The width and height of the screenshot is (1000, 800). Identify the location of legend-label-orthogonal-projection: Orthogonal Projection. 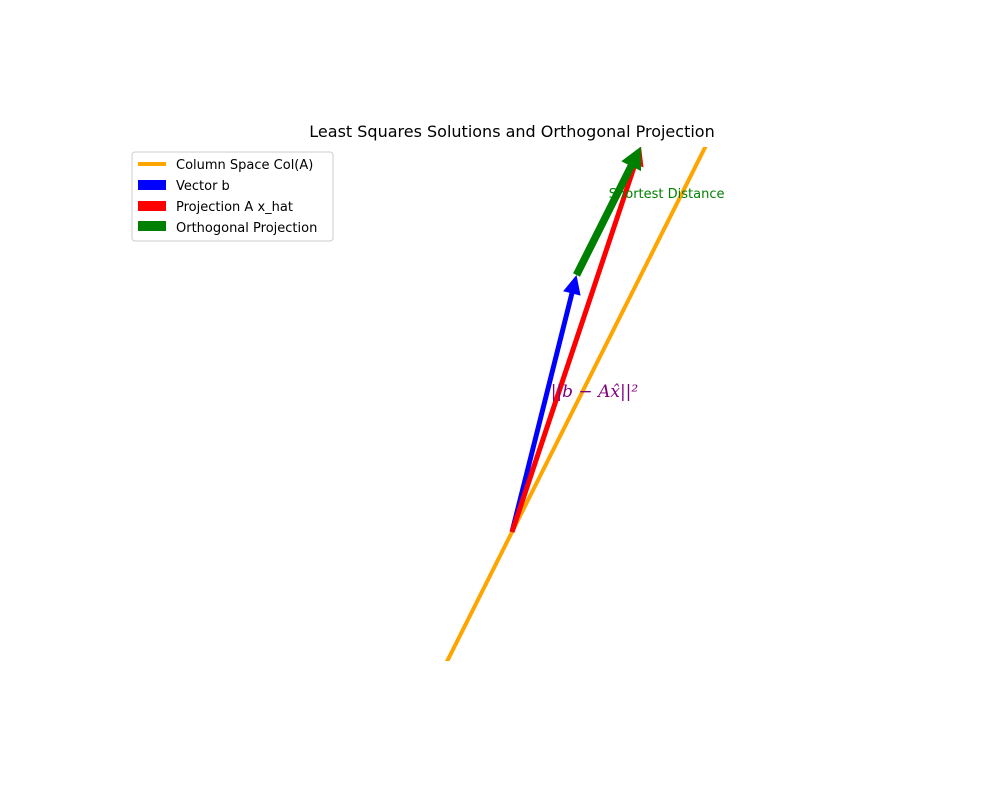
(246, 228).